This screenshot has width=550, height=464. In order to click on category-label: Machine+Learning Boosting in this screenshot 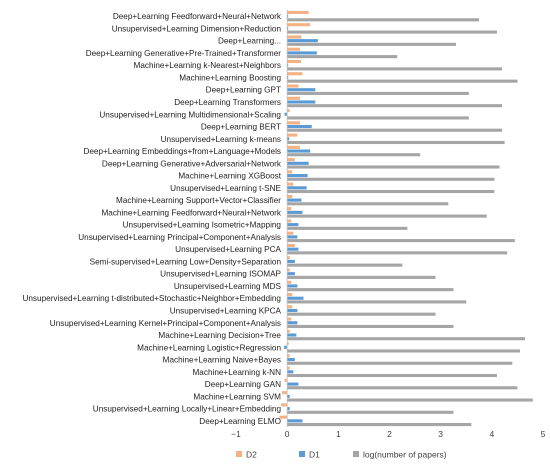, I will do `click(230, 77)`.